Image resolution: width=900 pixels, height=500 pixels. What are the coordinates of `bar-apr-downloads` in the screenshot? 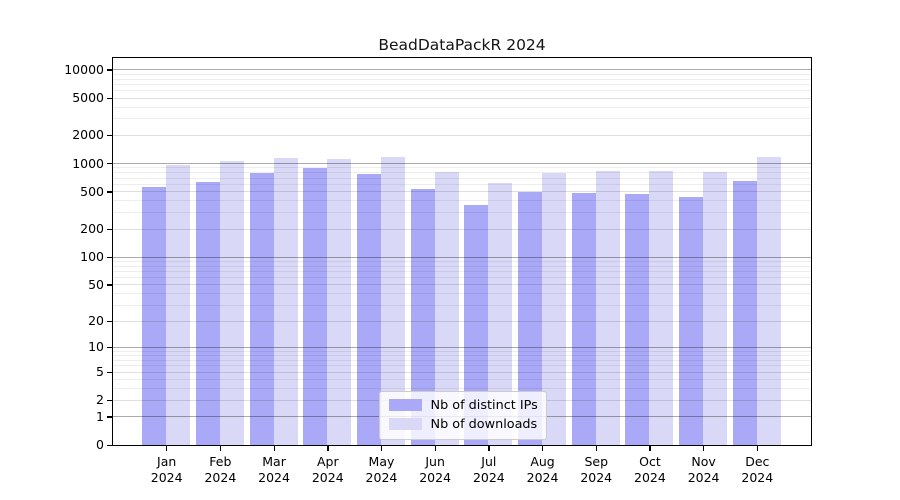 It's located at (339, 302).